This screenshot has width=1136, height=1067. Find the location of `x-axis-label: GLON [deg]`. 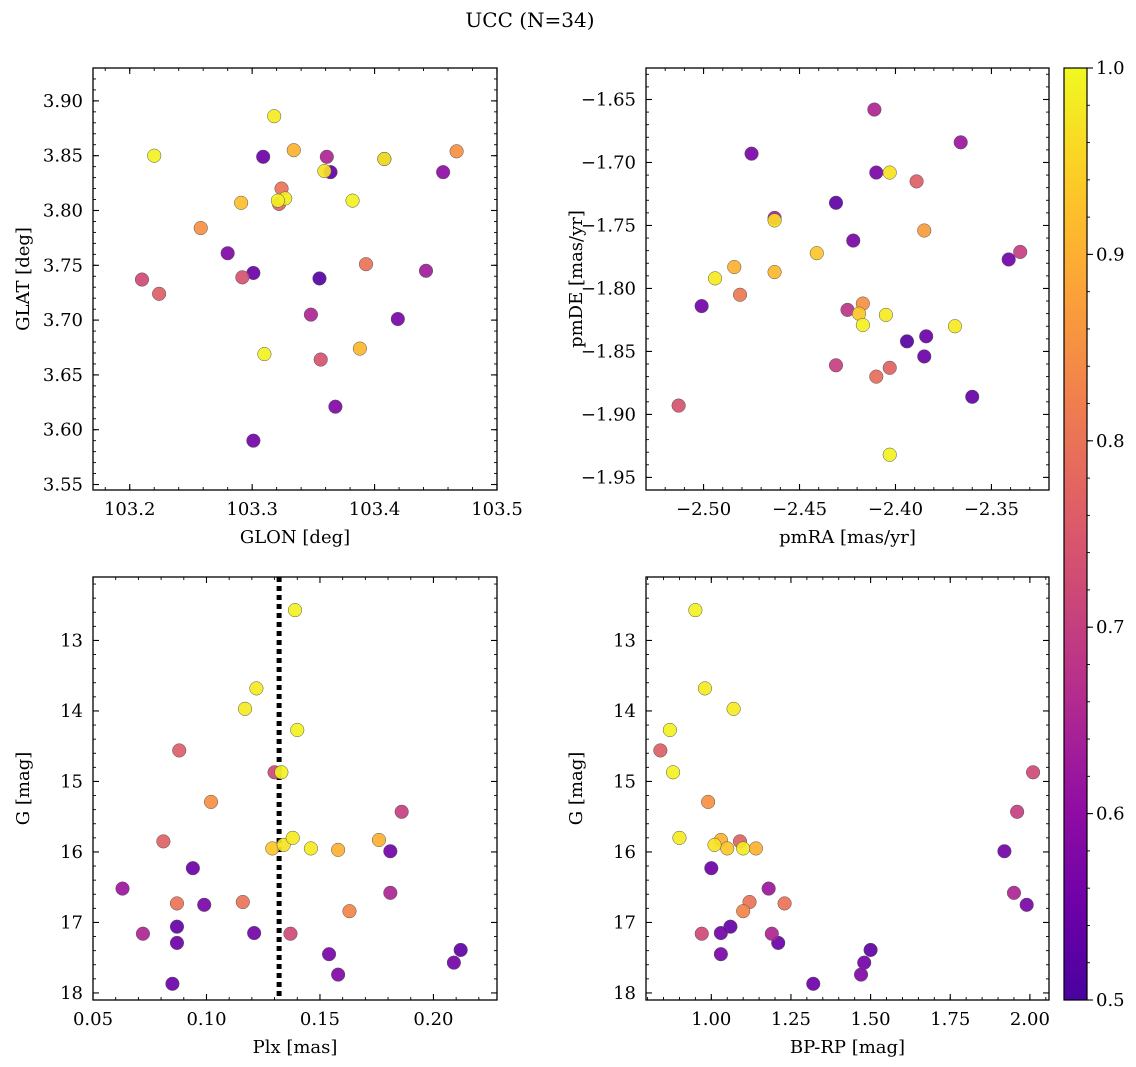

x-axis-label: GLON [deg] is located at coordinates (295, 537).